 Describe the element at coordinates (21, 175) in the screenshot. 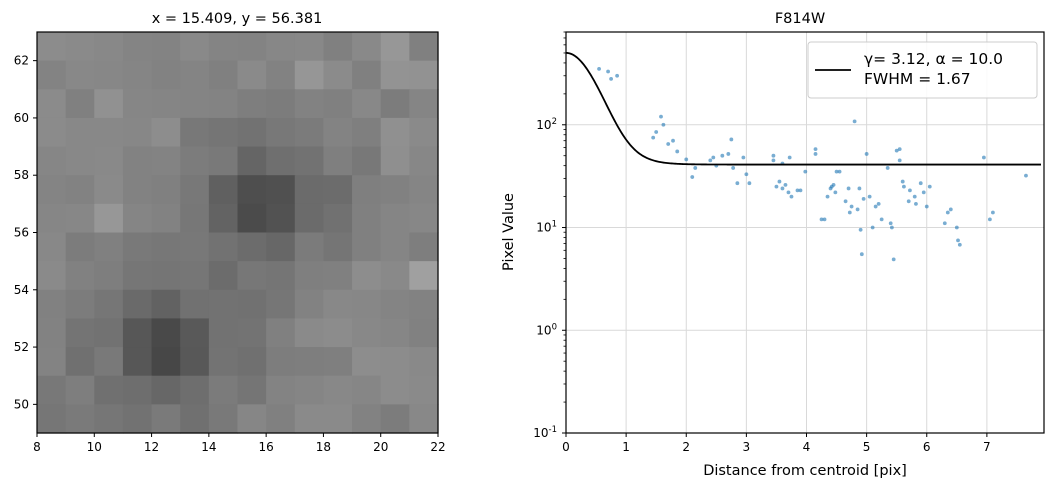

I see `y-tick-label: 58` at that location.